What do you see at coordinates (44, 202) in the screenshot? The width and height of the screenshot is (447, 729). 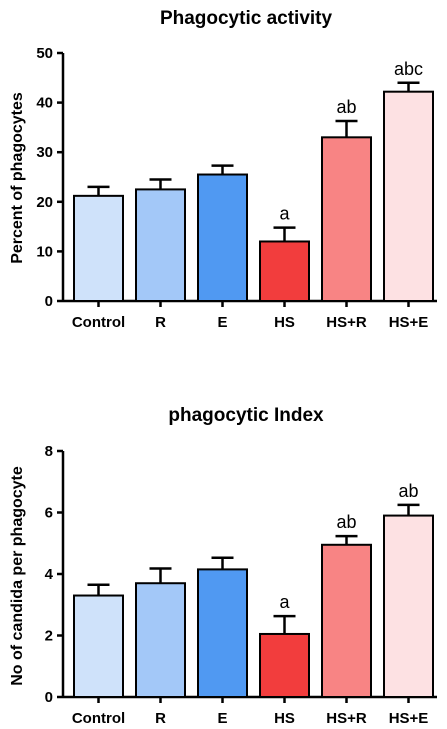 I see `y-tick-label: 20` at bounding box center [44, 202].